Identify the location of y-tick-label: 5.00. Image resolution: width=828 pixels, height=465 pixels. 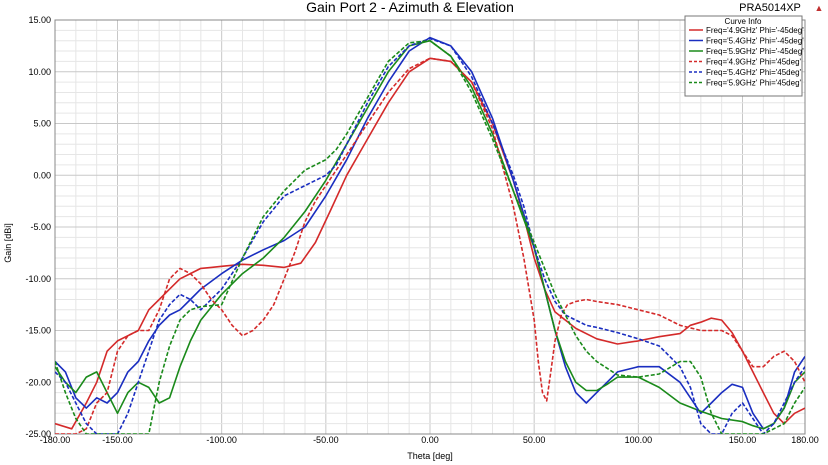
(42, 124).